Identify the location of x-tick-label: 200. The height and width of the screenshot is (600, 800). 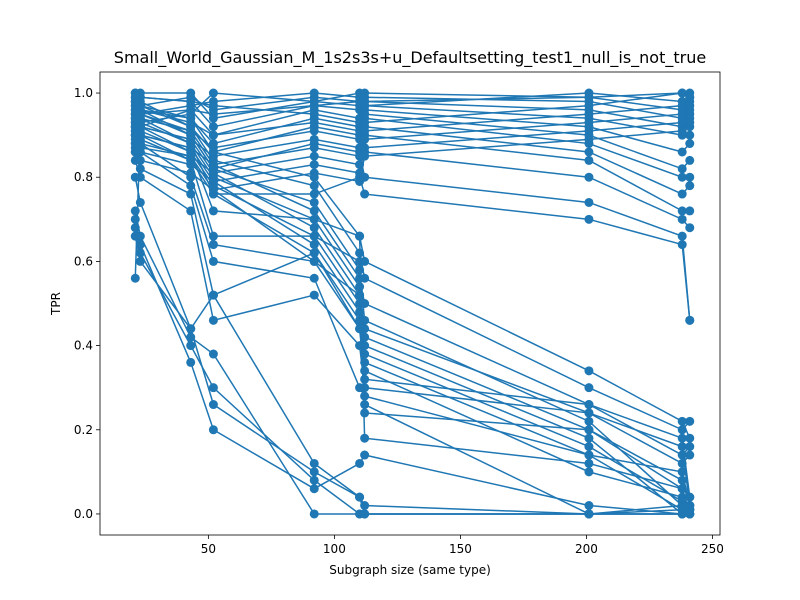
(586, 549).